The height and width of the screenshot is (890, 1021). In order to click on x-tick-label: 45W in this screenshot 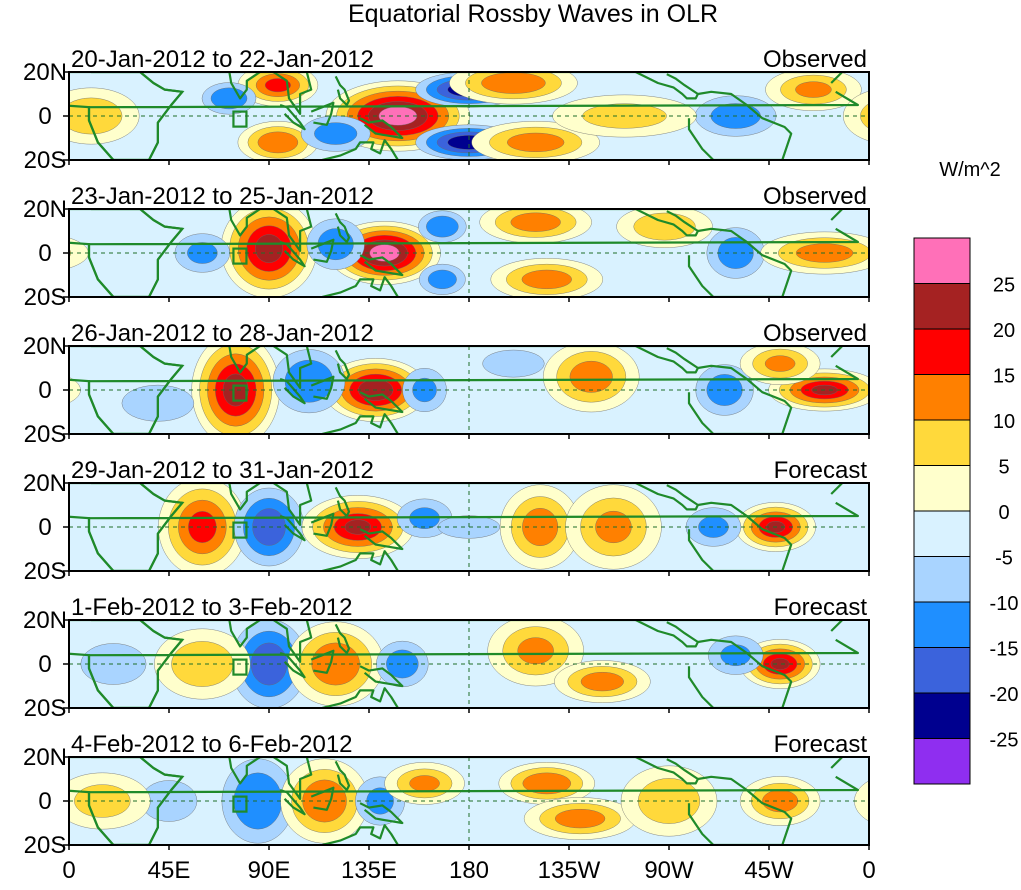, I will do `click(769, 870)`.